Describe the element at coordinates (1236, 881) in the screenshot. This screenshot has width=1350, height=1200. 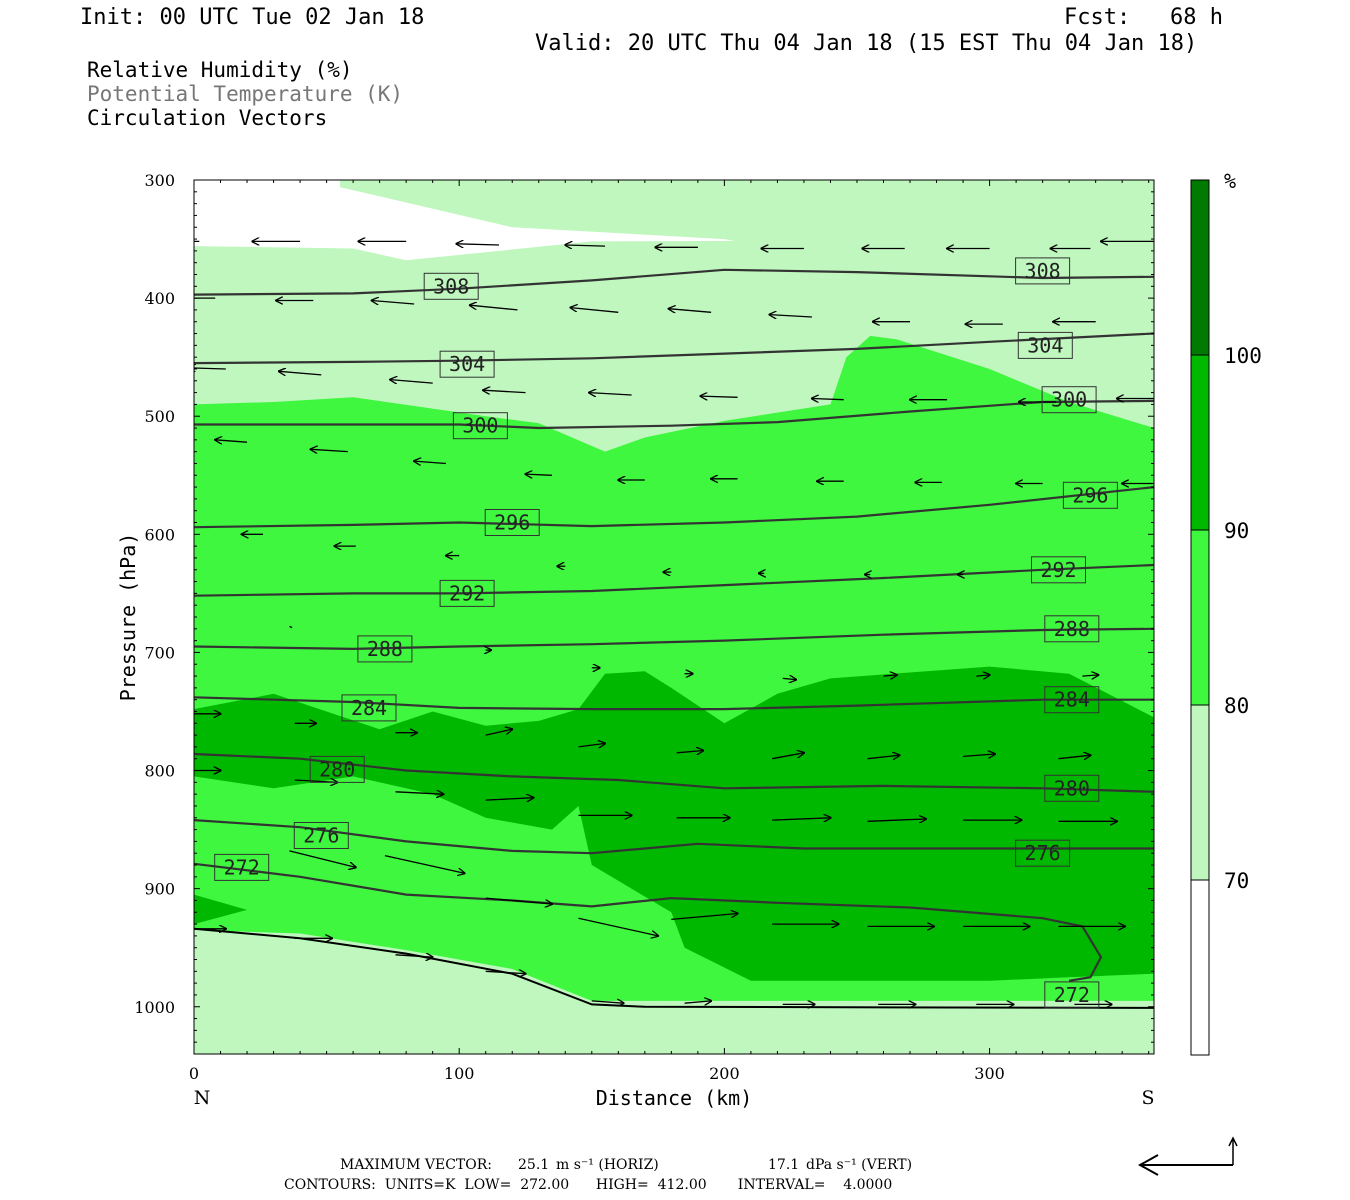
I see `colorbar-level-label: 70` at that location.